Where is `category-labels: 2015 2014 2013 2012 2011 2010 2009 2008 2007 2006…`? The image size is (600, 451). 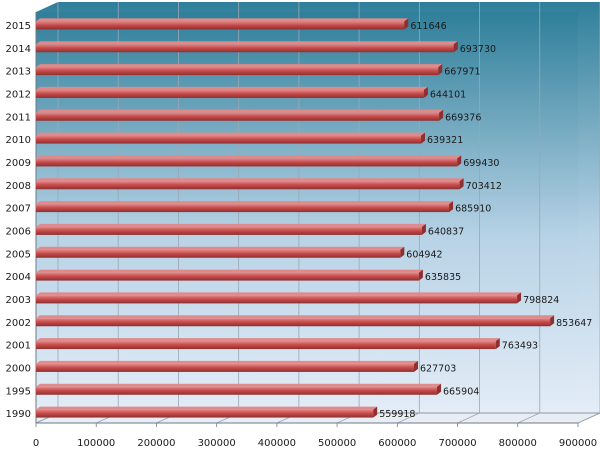 category-labels: 2015 2014 2013 2012 2011 2010 2009 2008 2007 2006… is located at coordinates (18, 220).